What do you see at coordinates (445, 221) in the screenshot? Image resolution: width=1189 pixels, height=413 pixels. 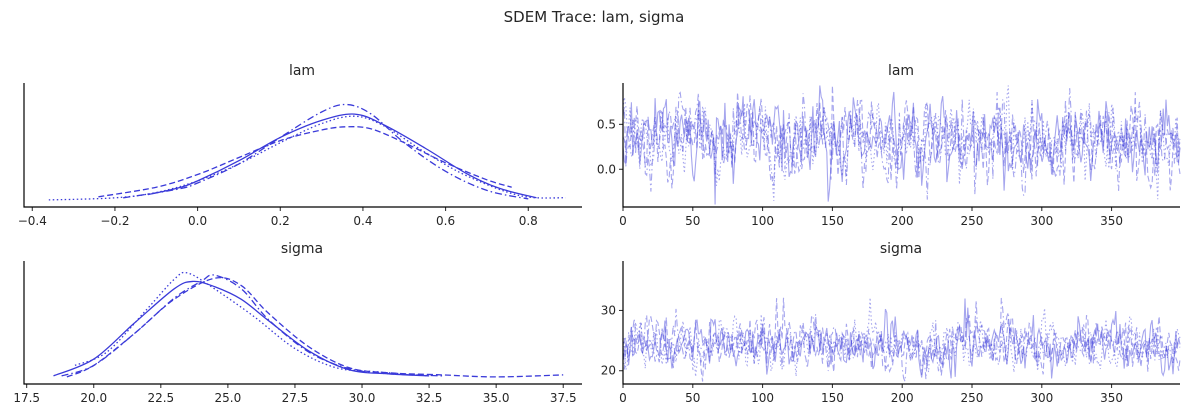 I see `x-tick-label: 0.6` at bounding box center [445, 221].